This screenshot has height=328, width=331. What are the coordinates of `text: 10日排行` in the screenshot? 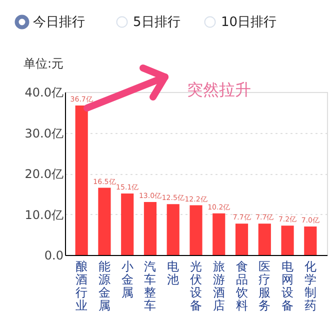 It's located at (249, 22).